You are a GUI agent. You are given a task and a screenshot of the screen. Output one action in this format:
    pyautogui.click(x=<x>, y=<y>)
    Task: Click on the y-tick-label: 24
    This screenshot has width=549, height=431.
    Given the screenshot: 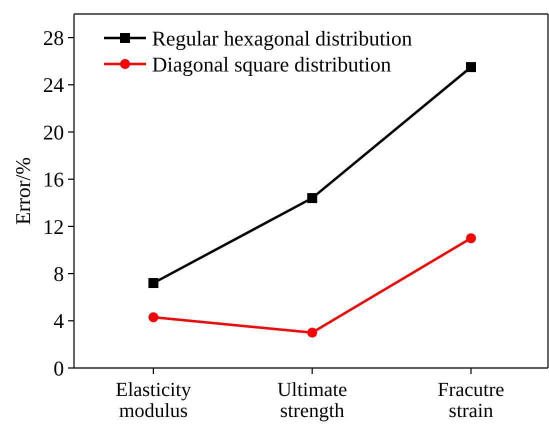 What is the action you would take?
    pyautogui.click(x=53, y=85)
    